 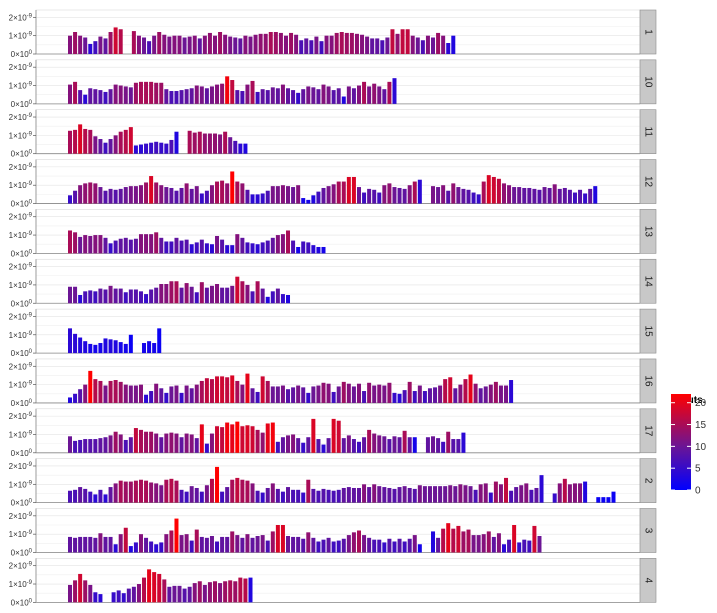 What do you see at coordinates (648, 531) in the screenshot?
I see `facet-strip-label: 3` at bounding box center [648, 531].